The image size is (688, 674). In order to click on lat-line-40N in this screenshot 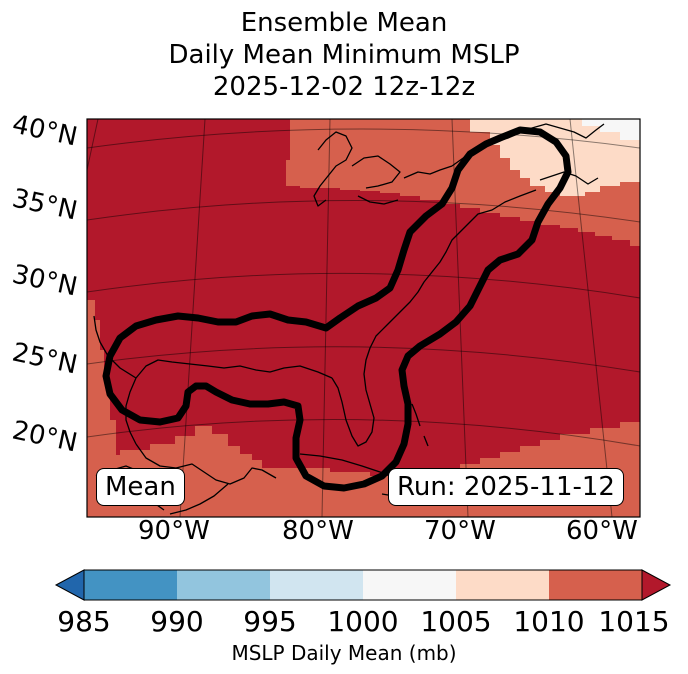, I will do `click(363, 138)`.